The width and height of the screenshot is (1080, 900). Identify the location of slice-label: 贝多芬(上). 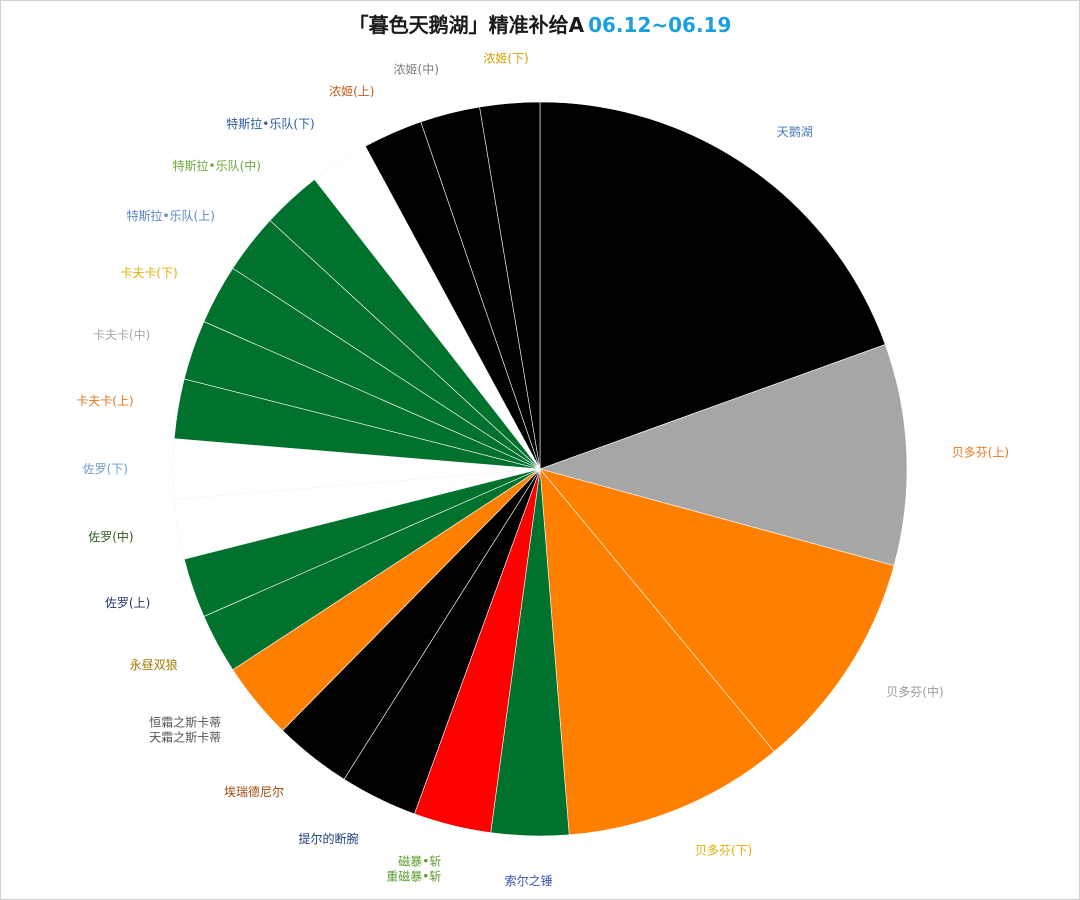
(980, 453).